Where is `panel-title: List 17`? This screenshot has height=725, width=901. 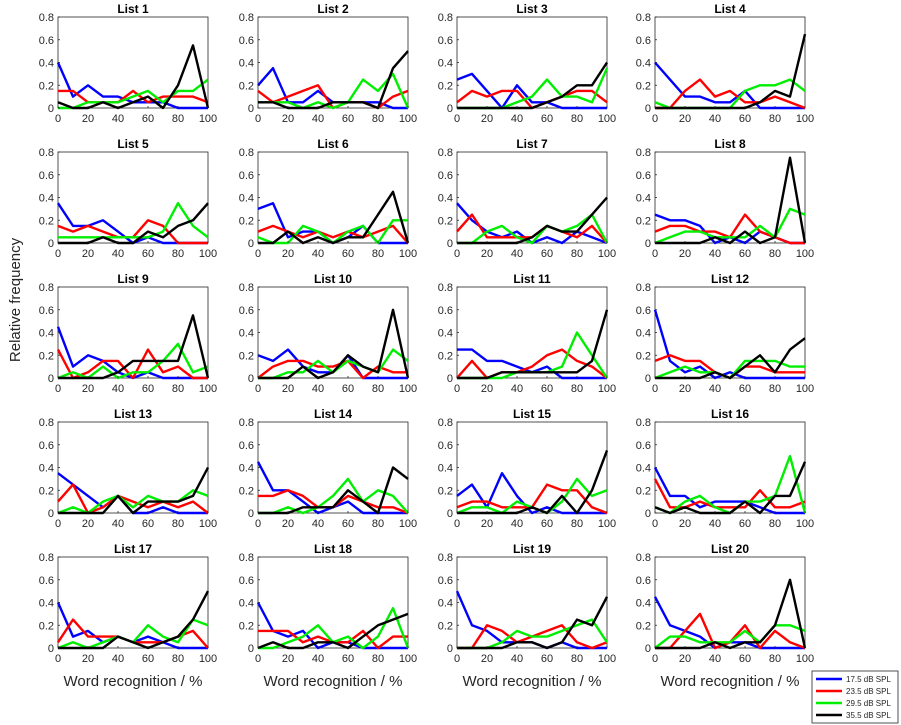 panel-title: List 17 is located at coordinates (133, 549).